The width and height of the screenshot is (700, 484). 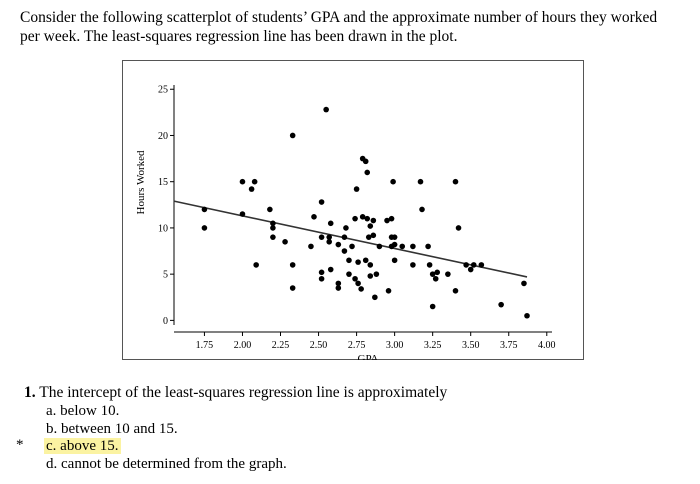 I want to click on option-b: b. between 10 and 15., so click(x=166, y=430).